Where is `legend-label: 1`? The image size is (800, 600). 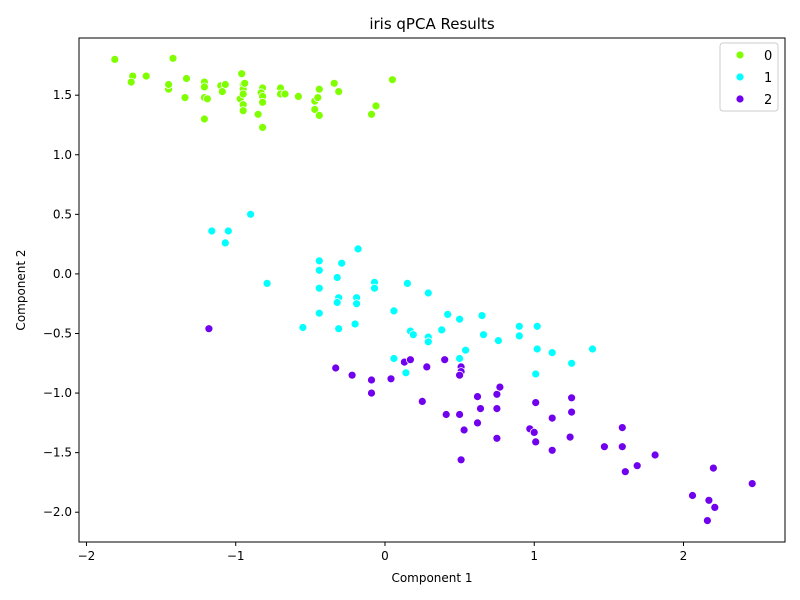 legend-label: 1 is located at coordinates (768, 78).